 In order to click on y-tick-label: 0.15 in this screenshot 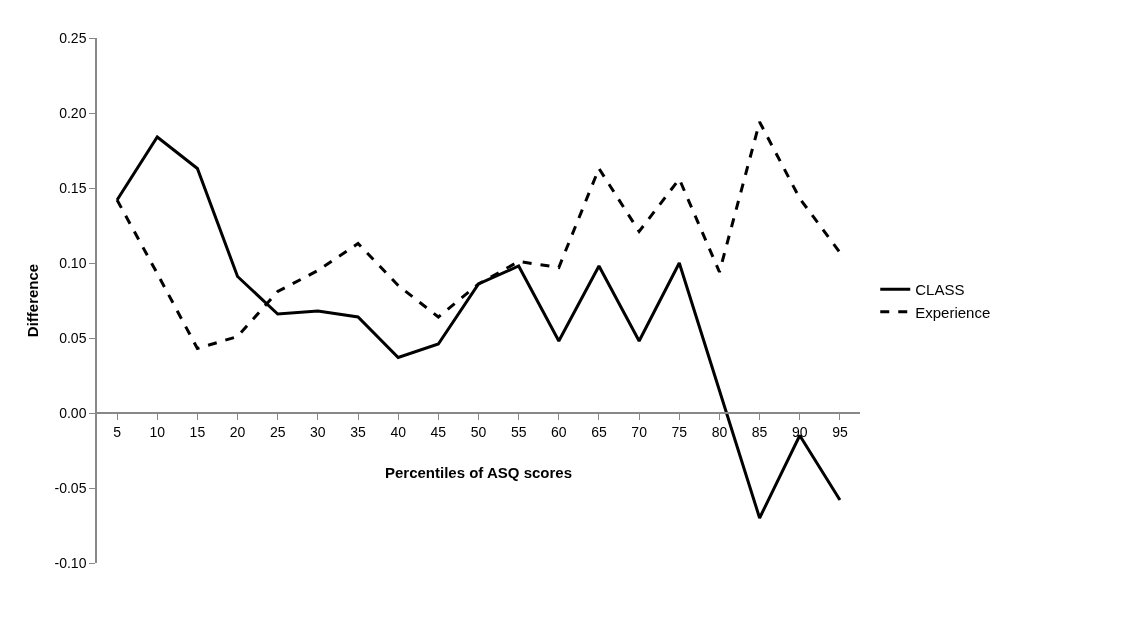, I will do `click(73, 187)`.